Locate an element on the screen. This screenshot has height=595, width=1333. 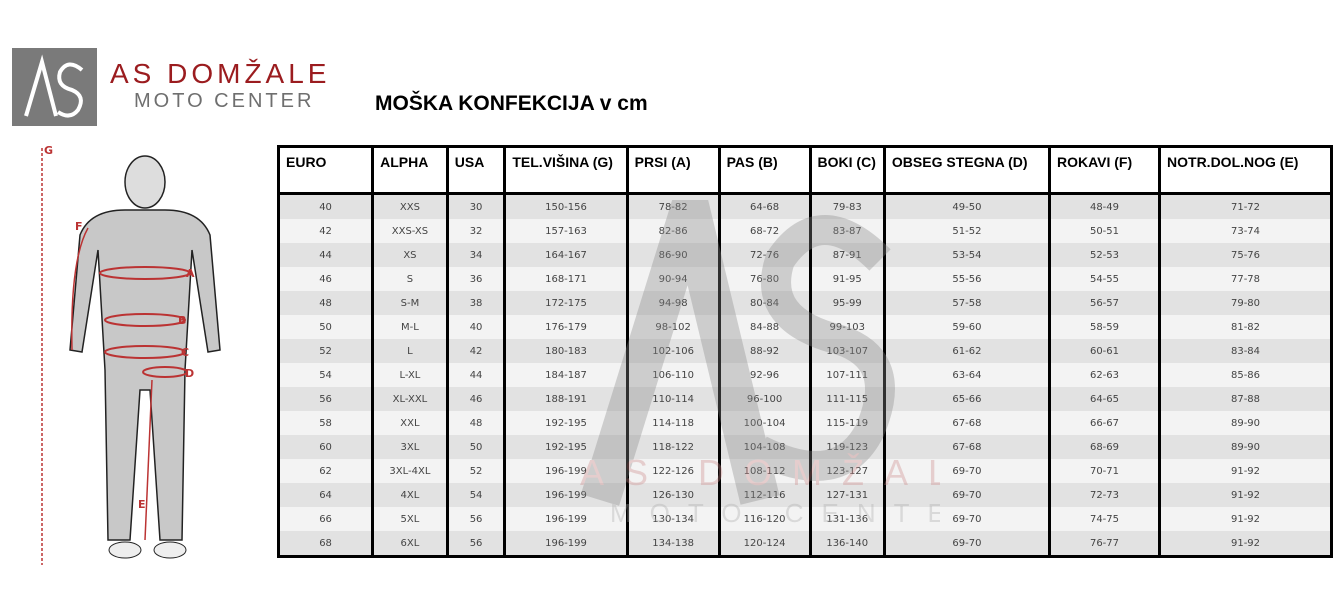
table-cell: 4XL is located at coordinates (410, 495).